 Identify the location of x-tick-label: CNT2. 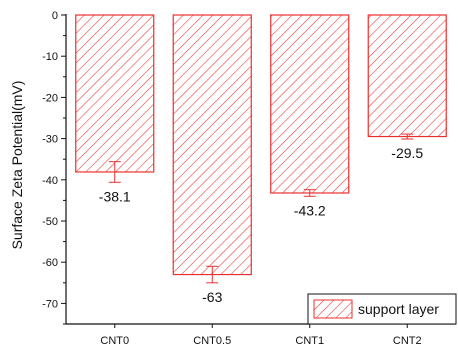
(407, 341).